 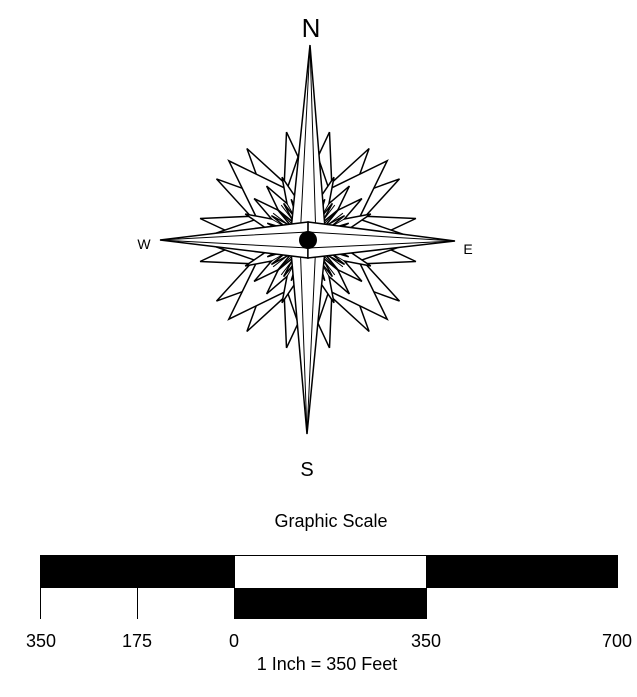 I want to click on scale-segment-bottom-right, so click(x=522, y=603).